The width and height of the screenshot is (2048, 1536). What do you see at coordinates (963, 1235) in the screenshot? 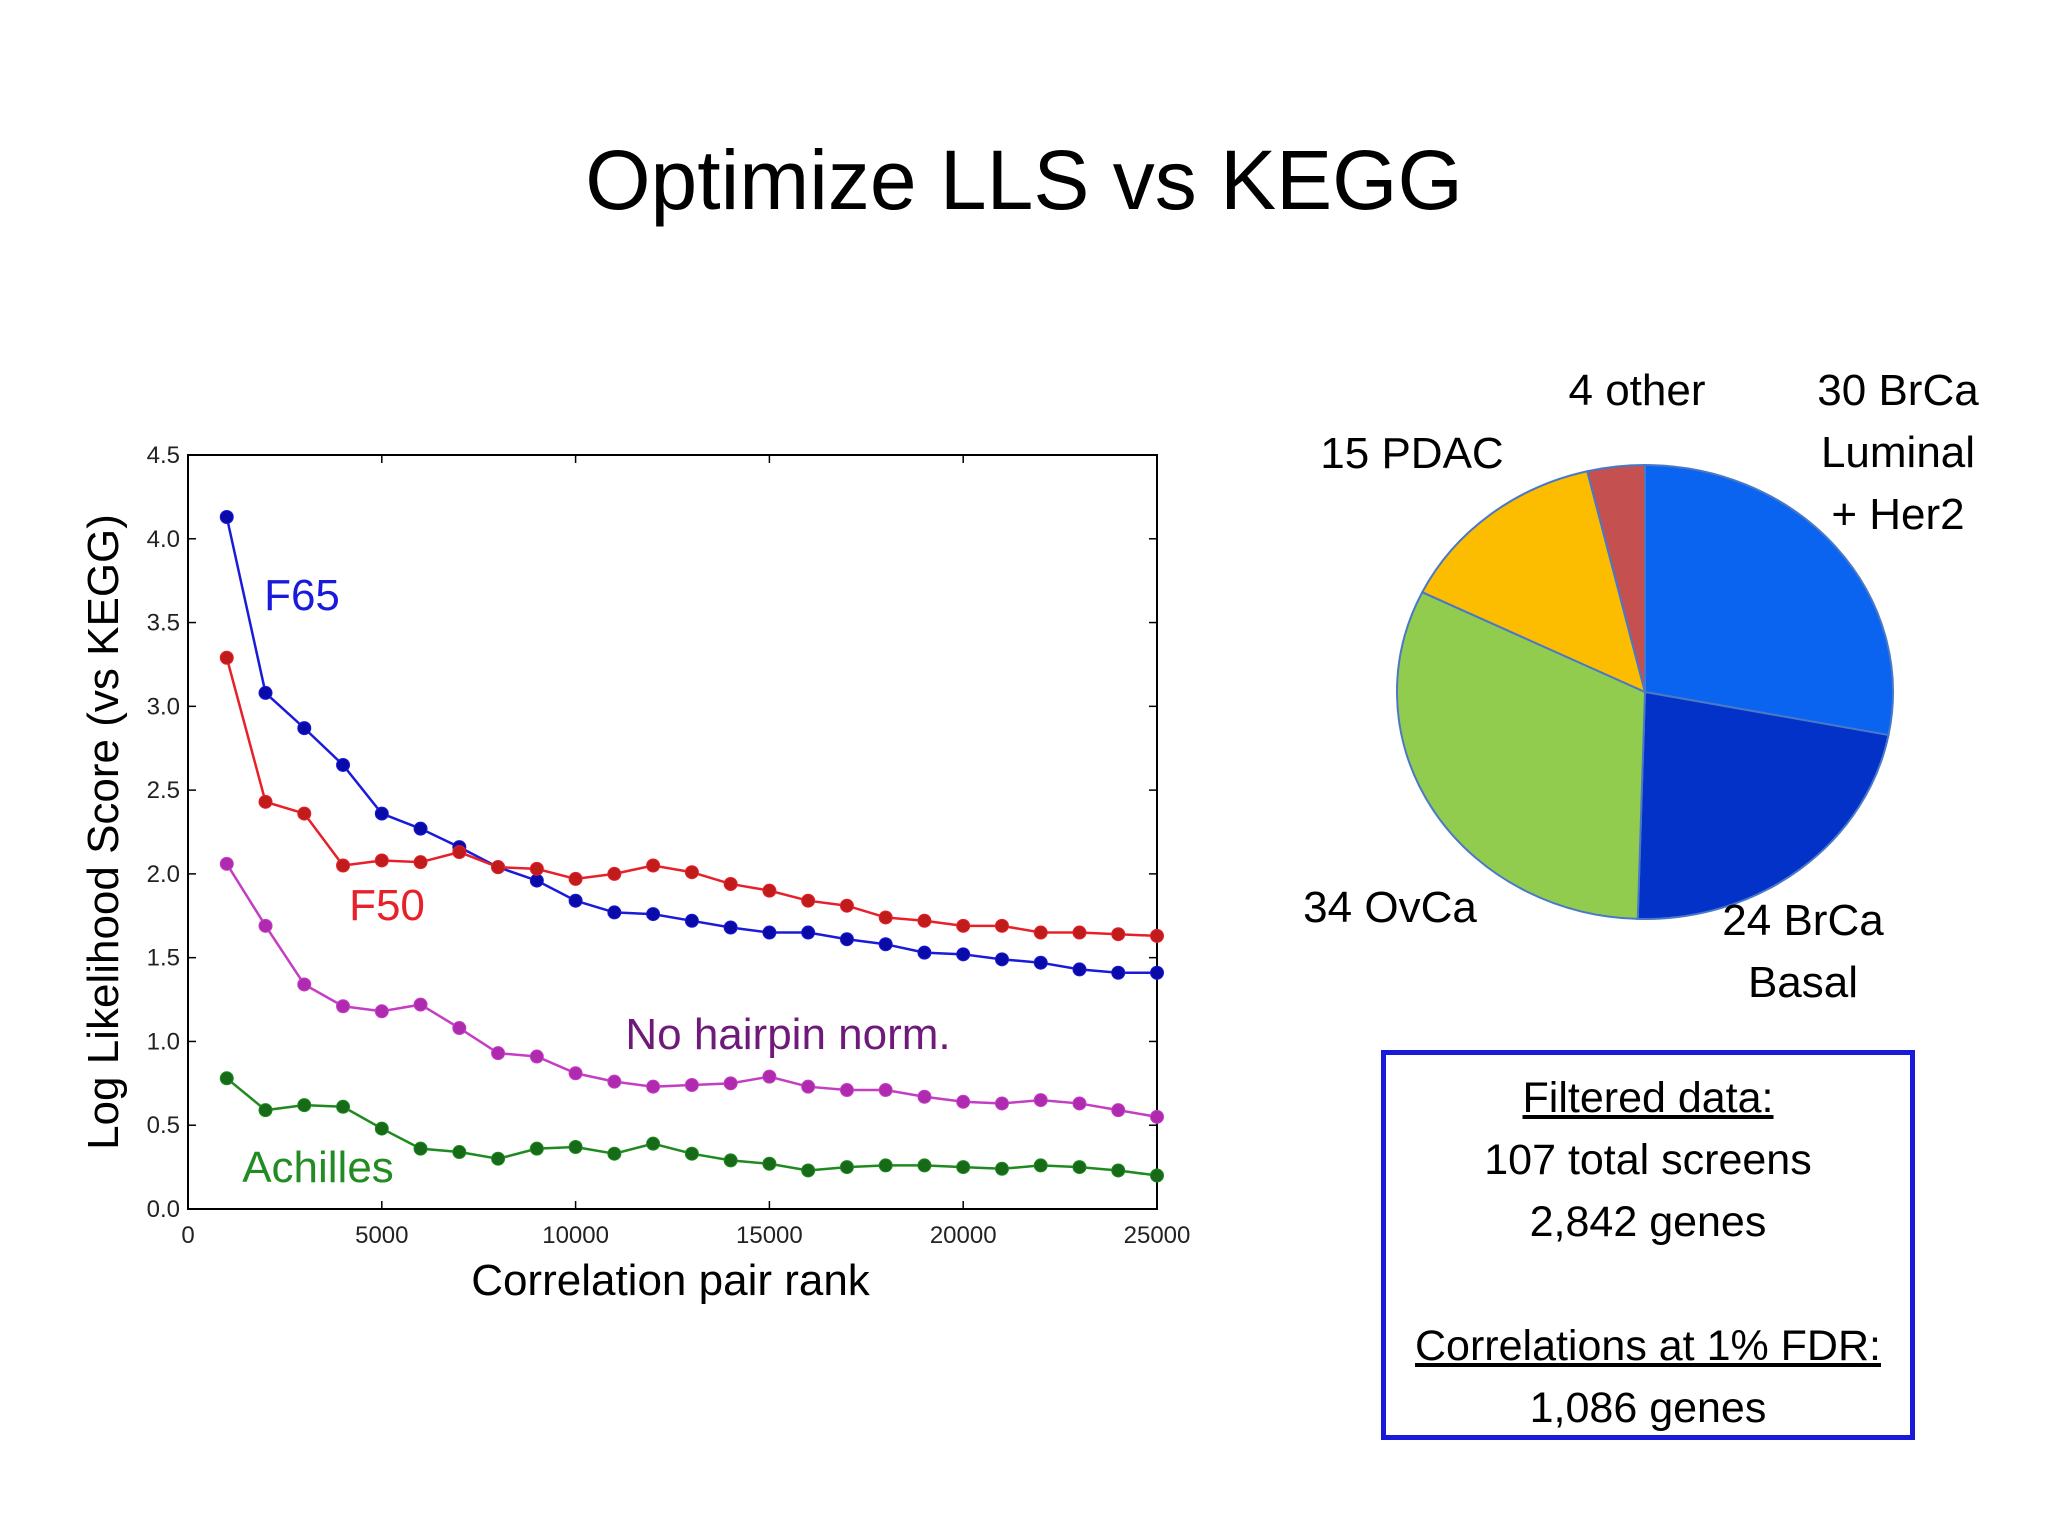
I see `x-tick-label: 20000` at bounding box center [963, 1235].